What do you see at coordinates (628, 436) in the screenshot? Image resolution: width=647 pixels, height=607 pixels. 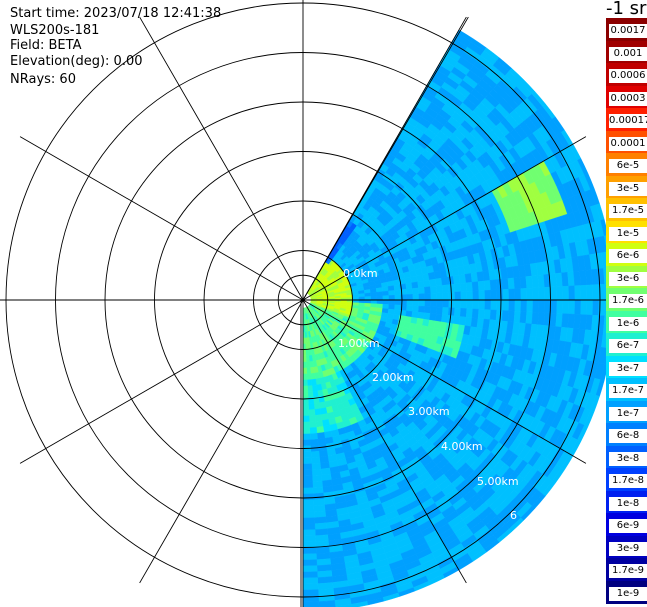 I see `colorbar-label: 6e-8` at bounding box center [628, 436].